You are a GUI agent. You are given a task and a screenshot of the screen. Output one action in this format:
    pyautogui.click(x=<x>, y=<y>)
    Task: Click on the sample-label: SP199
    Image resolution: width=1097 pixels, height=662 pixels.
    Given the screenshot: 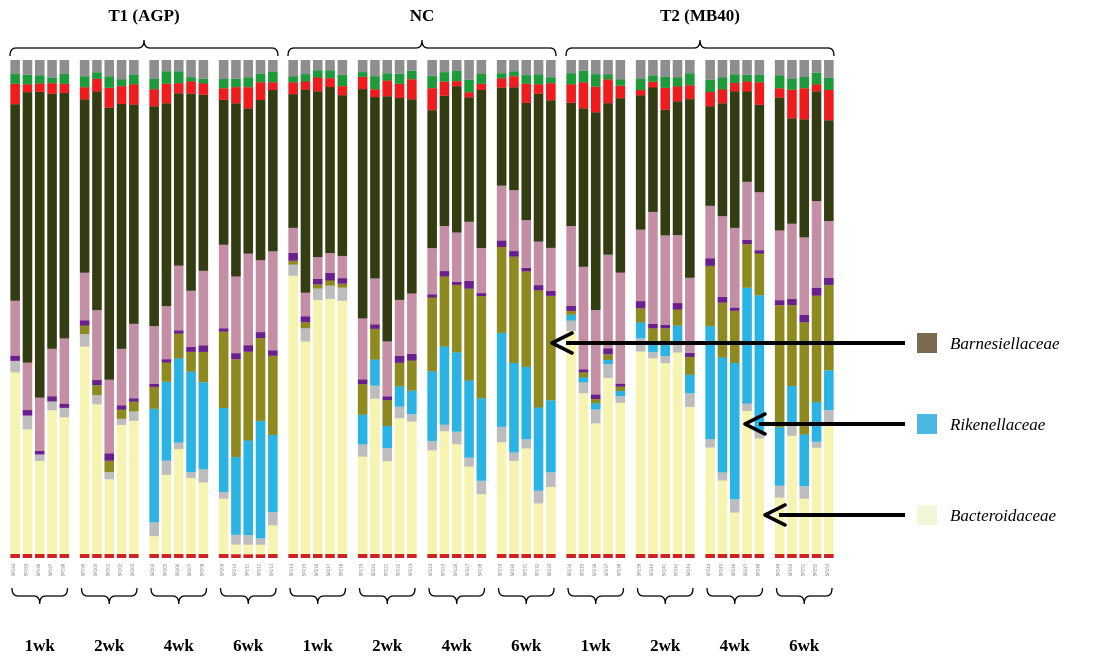 What is the action you would take?
    pyautogui.click(x=83, y=569)
    